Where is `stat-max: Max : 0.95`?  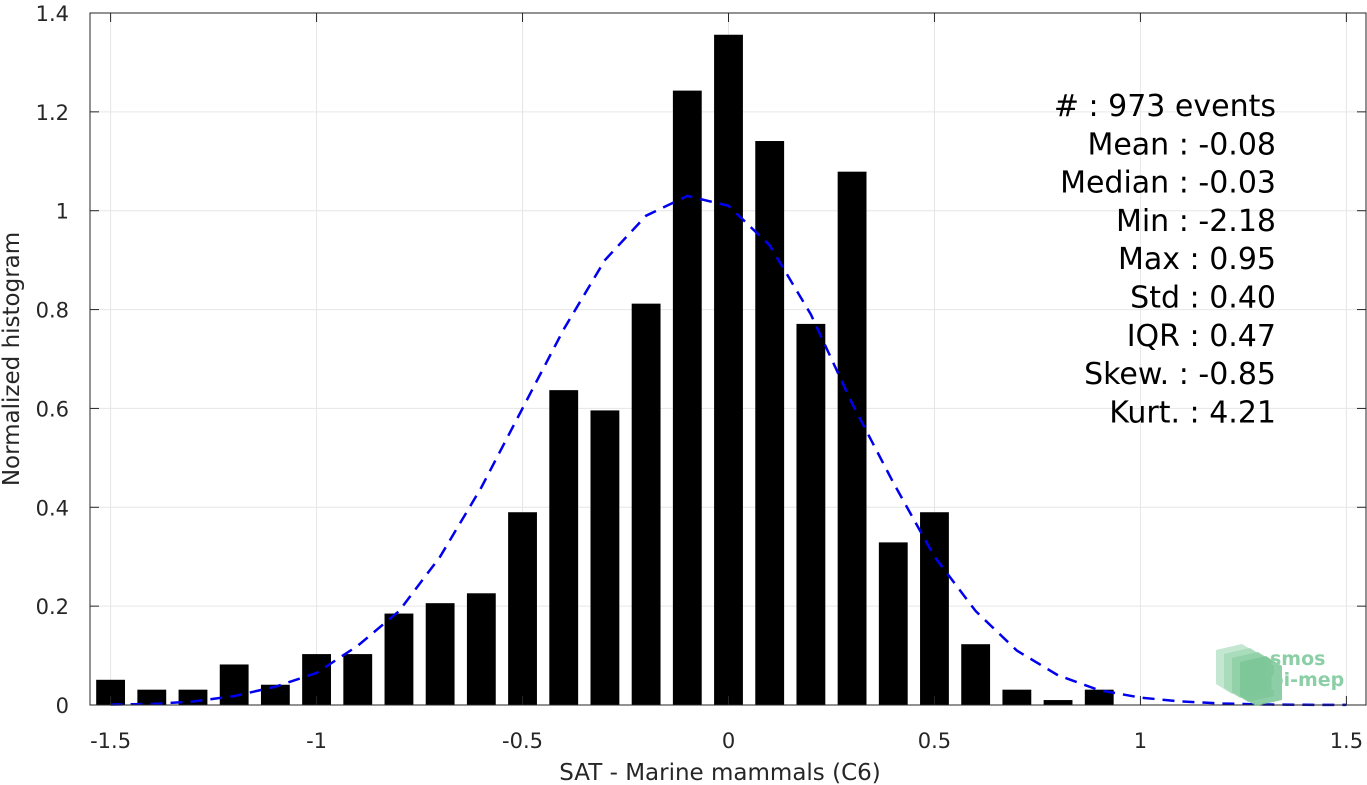
stat-max: Max : 0.95 is located at coordinates (1197, 259).